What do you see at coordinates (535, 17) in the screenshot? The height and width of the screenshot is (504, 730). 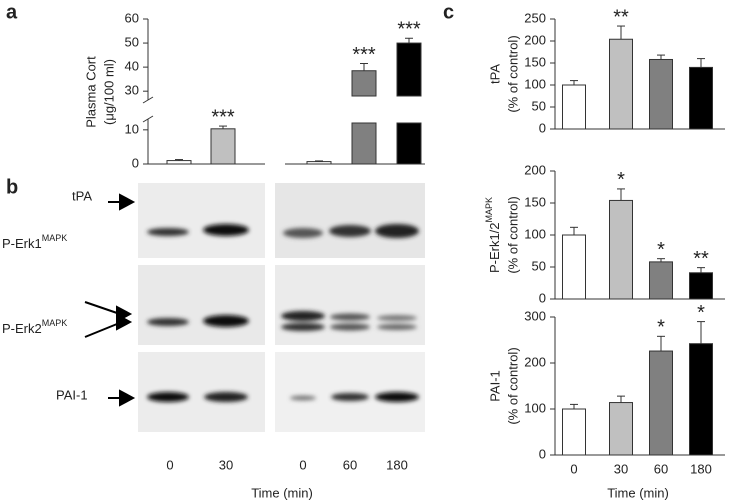 I see `y-tick-label: 250` at bounding box center [535, 17].